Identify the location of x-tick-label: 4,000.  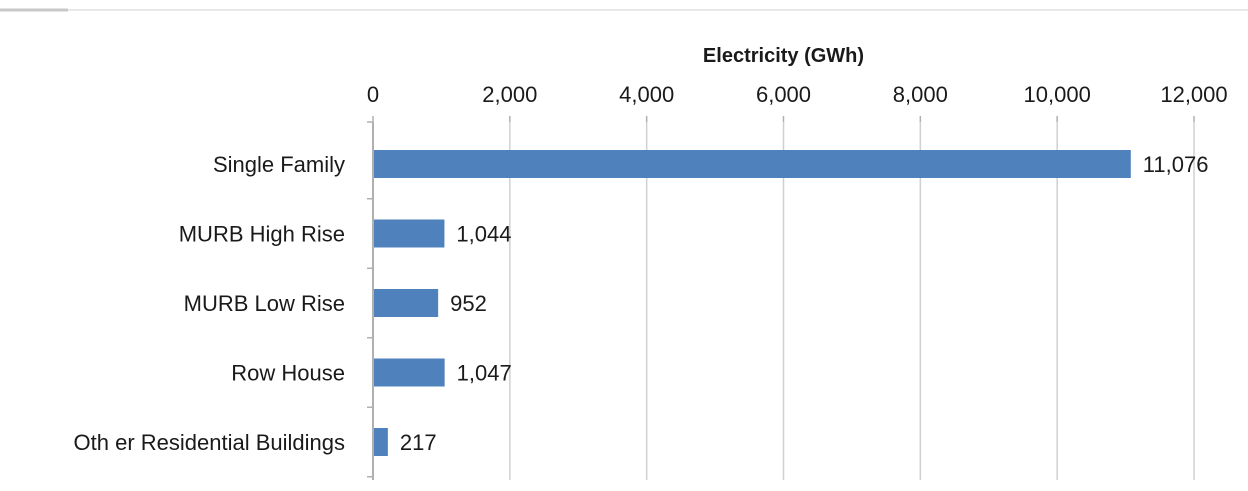
(646, 94).